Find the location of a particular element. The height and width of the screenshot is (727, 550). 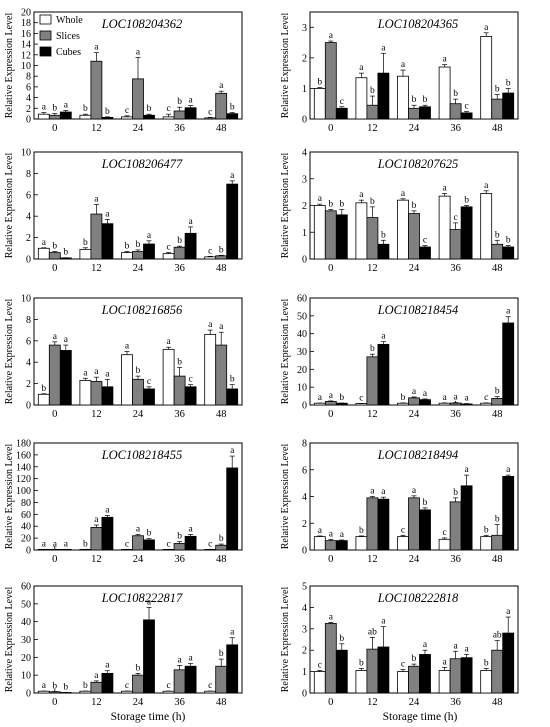

panel-title: LOC108204365 is located at coordinates (418, 24).